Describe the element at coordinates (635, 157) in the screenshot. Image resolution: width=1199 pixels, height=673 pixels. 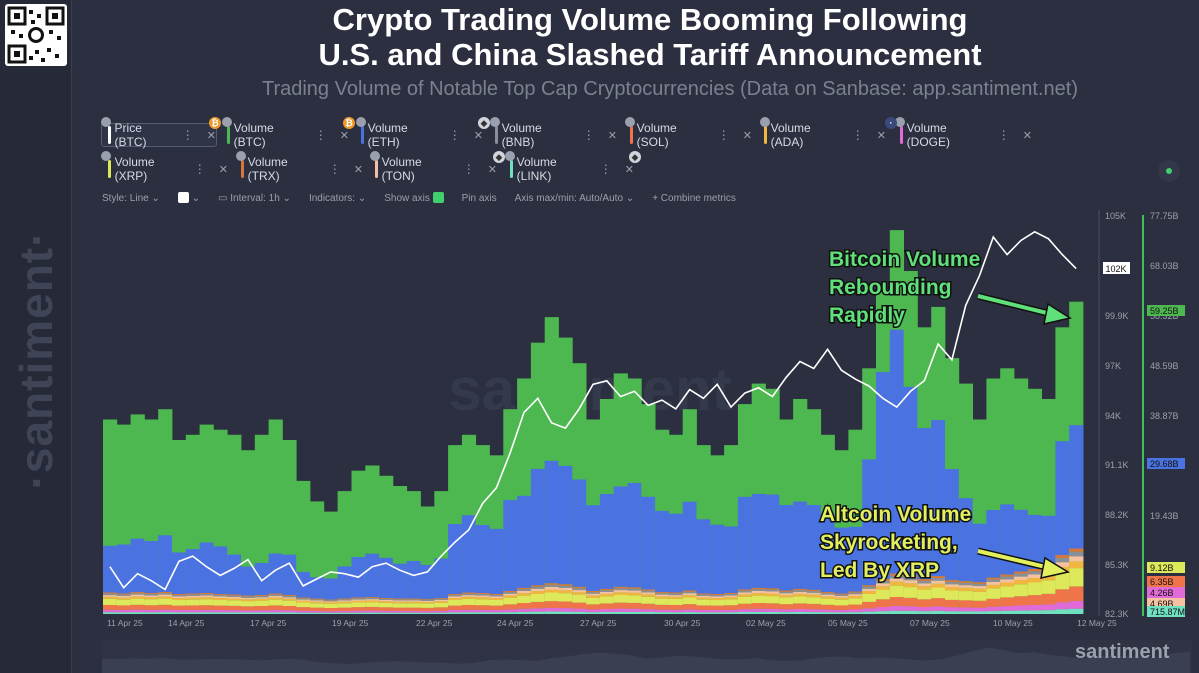
I see `ethereum-icon: ◆` at that location.